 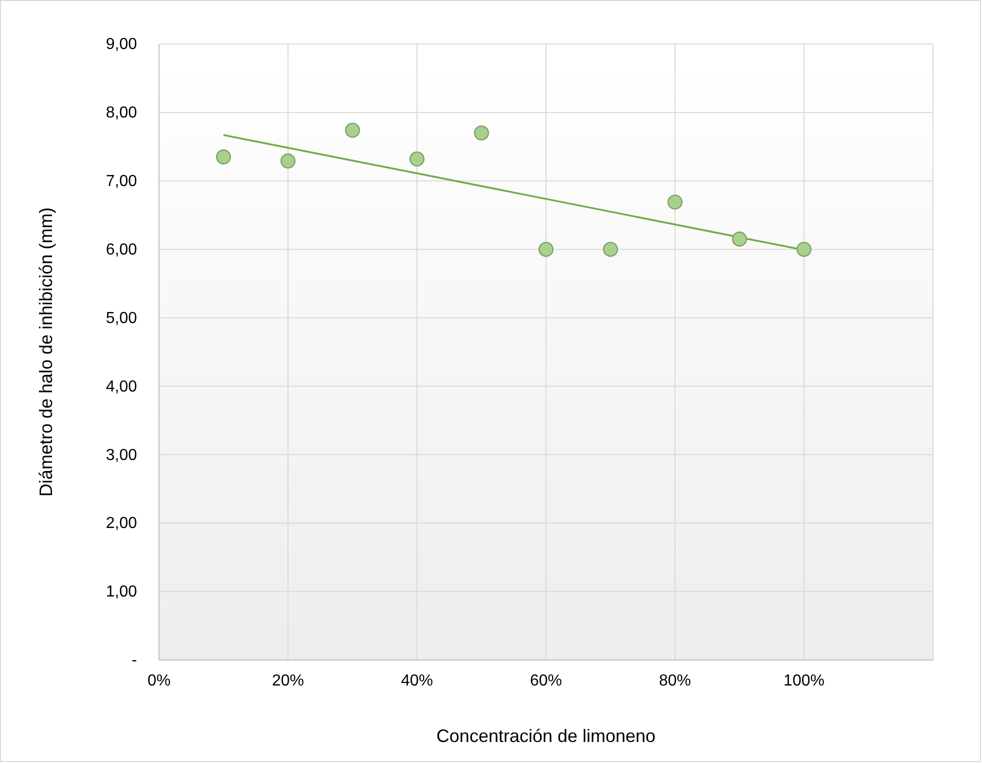 What do you see at coordinates (675, 681) in the screenshot?
I see `x-tick-label: 80%` at bounding box center [675, 681].